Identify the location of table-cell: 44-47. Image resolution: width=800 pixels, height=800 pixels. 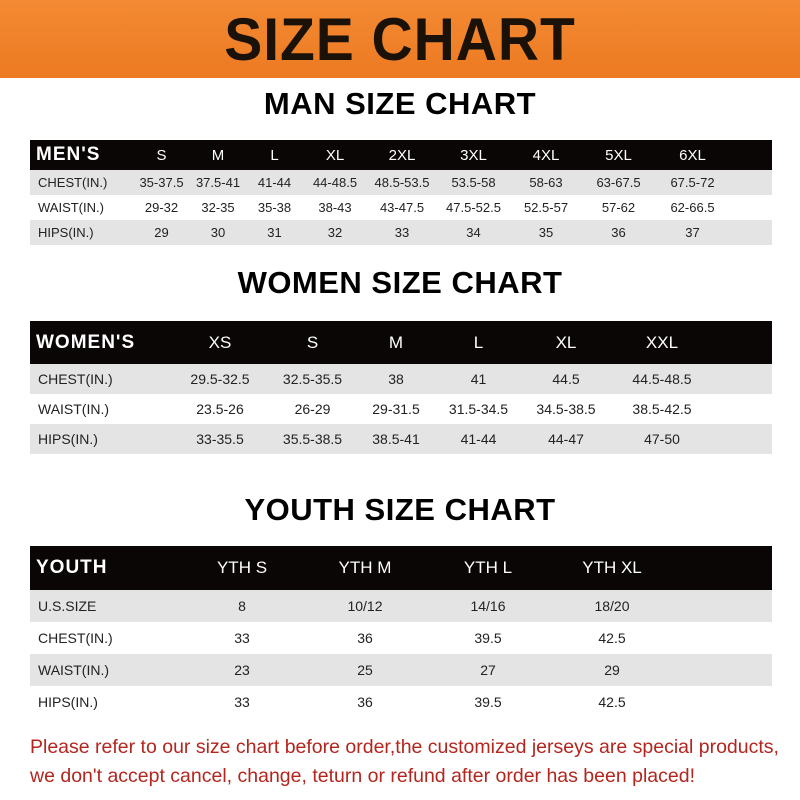
(566, 439).